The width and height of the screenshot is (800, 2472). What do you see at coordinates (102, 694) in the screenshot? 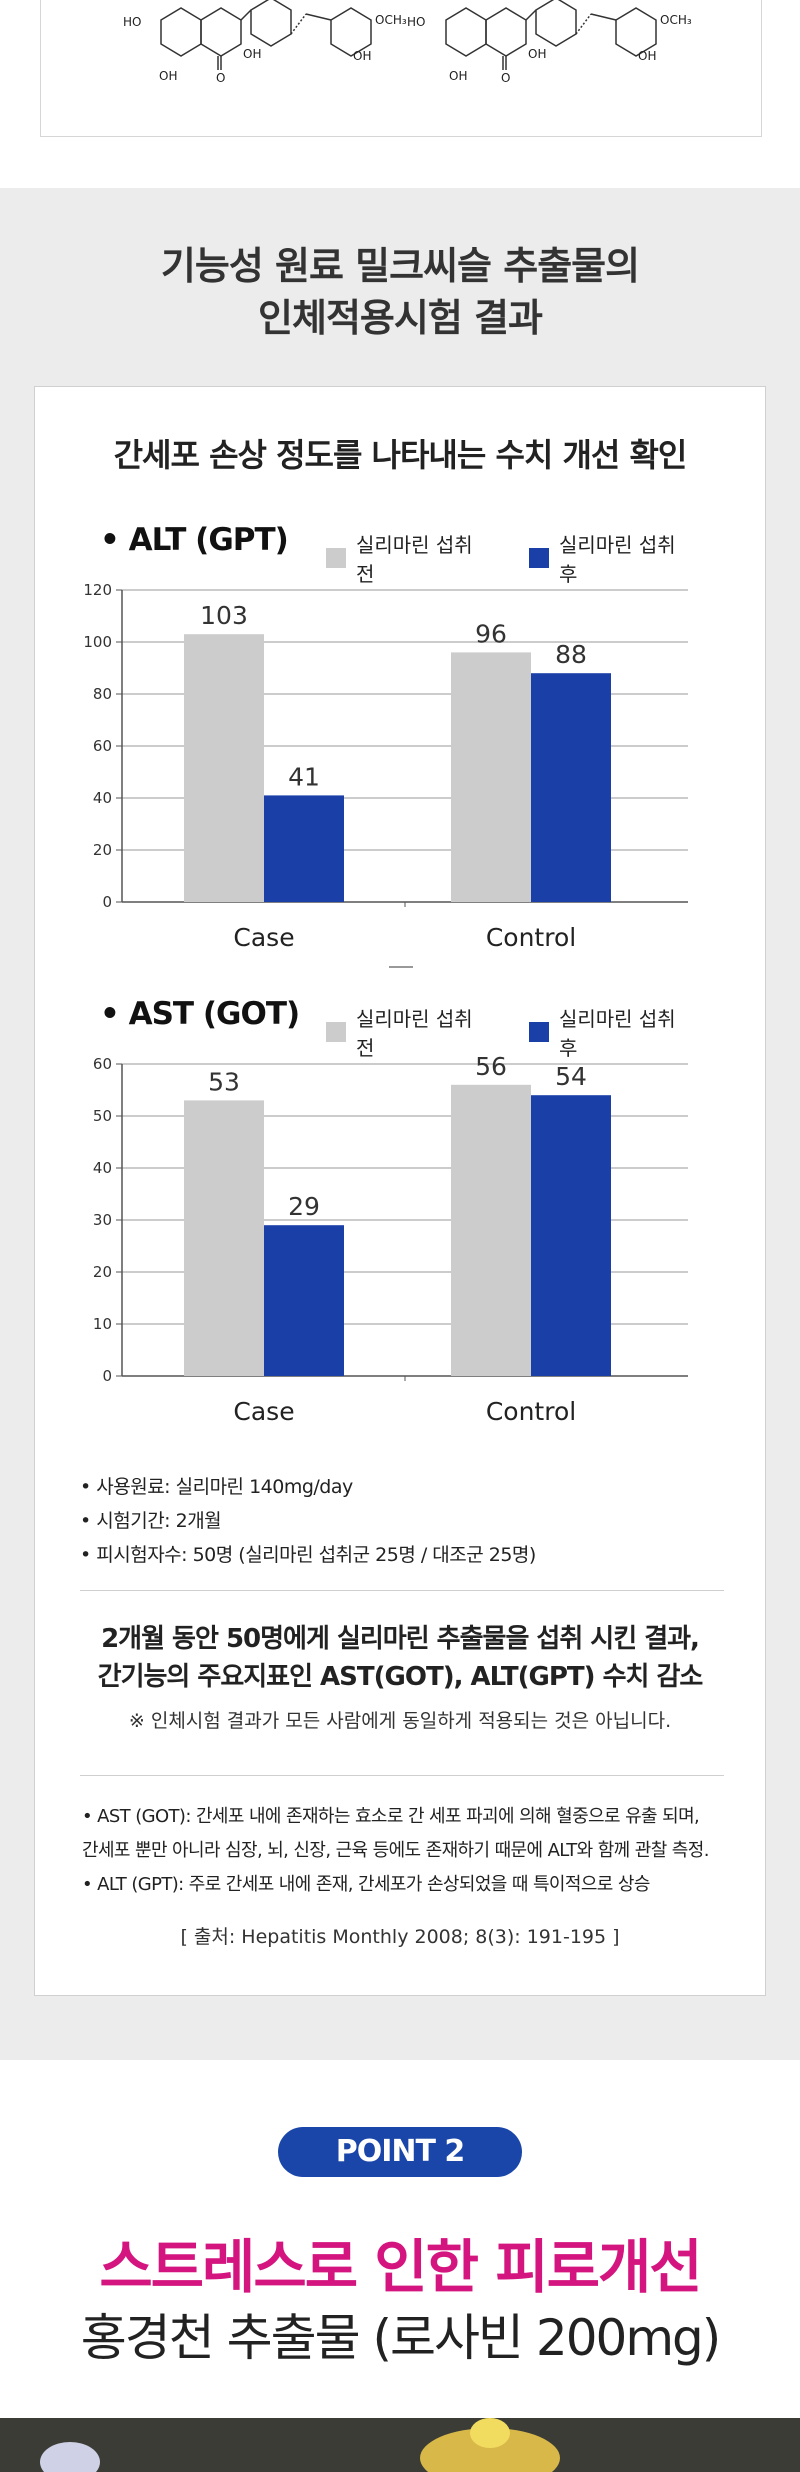
I see `y-tick-label: 80` at bounding box center [102, 694].